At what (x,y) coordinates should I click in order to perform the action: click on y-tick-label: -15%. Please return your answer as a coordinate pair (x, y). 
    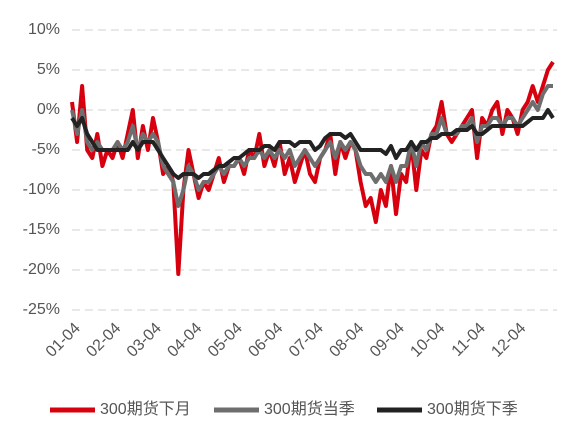
    Looking at the image, I should click on (41, 229).